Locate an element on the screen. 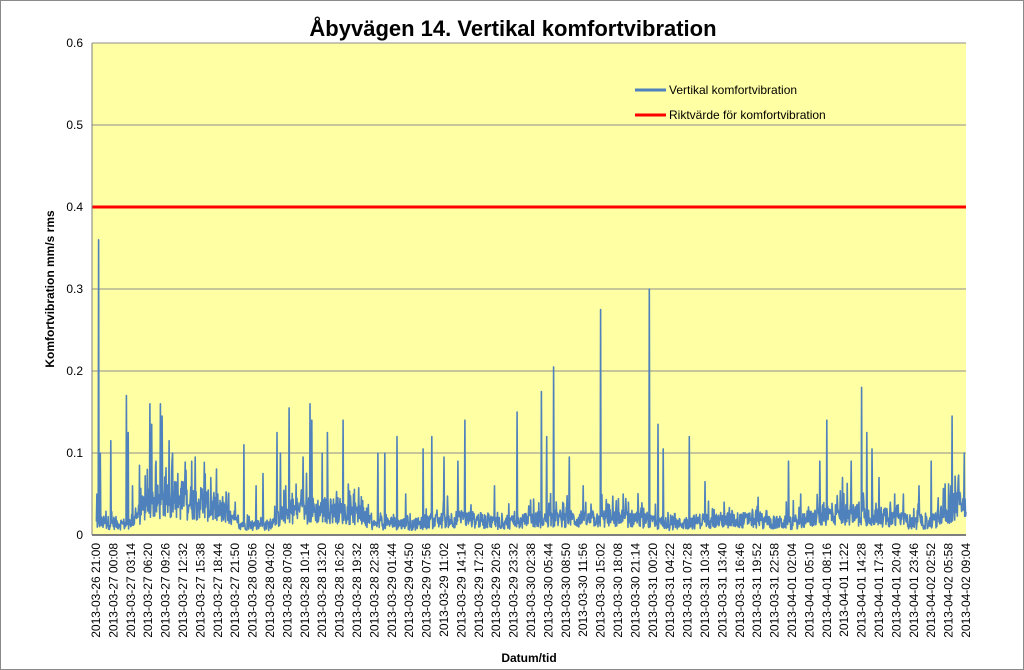  x-tick-label: 2013-03-30 11:56 is located at coordinates (583, 590).